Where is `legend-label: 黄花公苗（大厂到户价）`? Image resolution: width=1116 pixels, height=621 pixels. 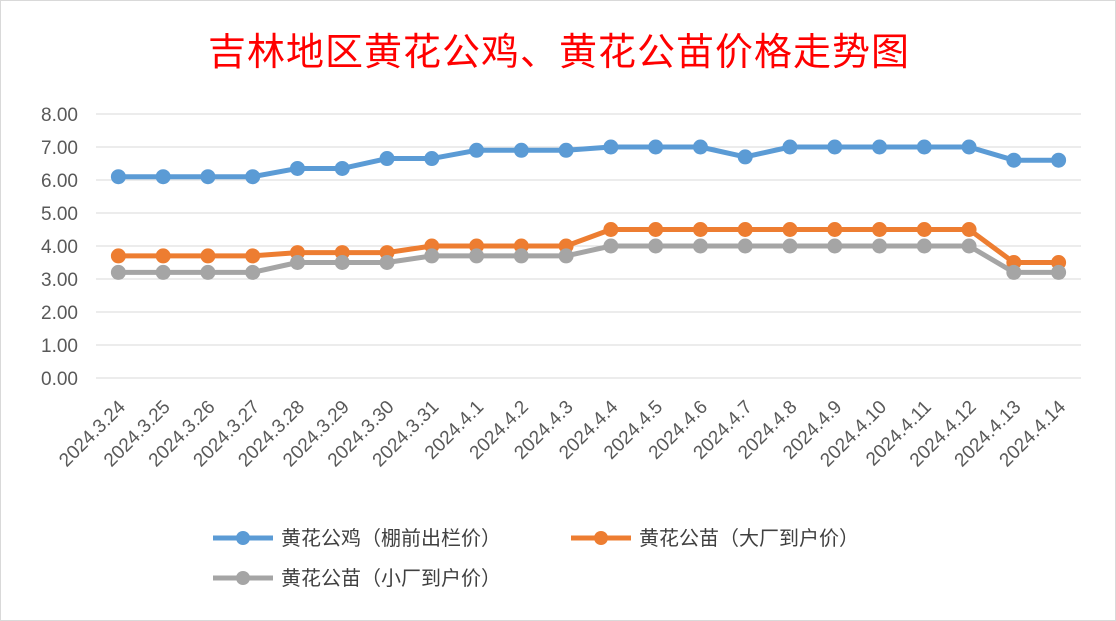
legend-label: 黄花公苗（大厂到户价） is located at coordinates (749, 538).